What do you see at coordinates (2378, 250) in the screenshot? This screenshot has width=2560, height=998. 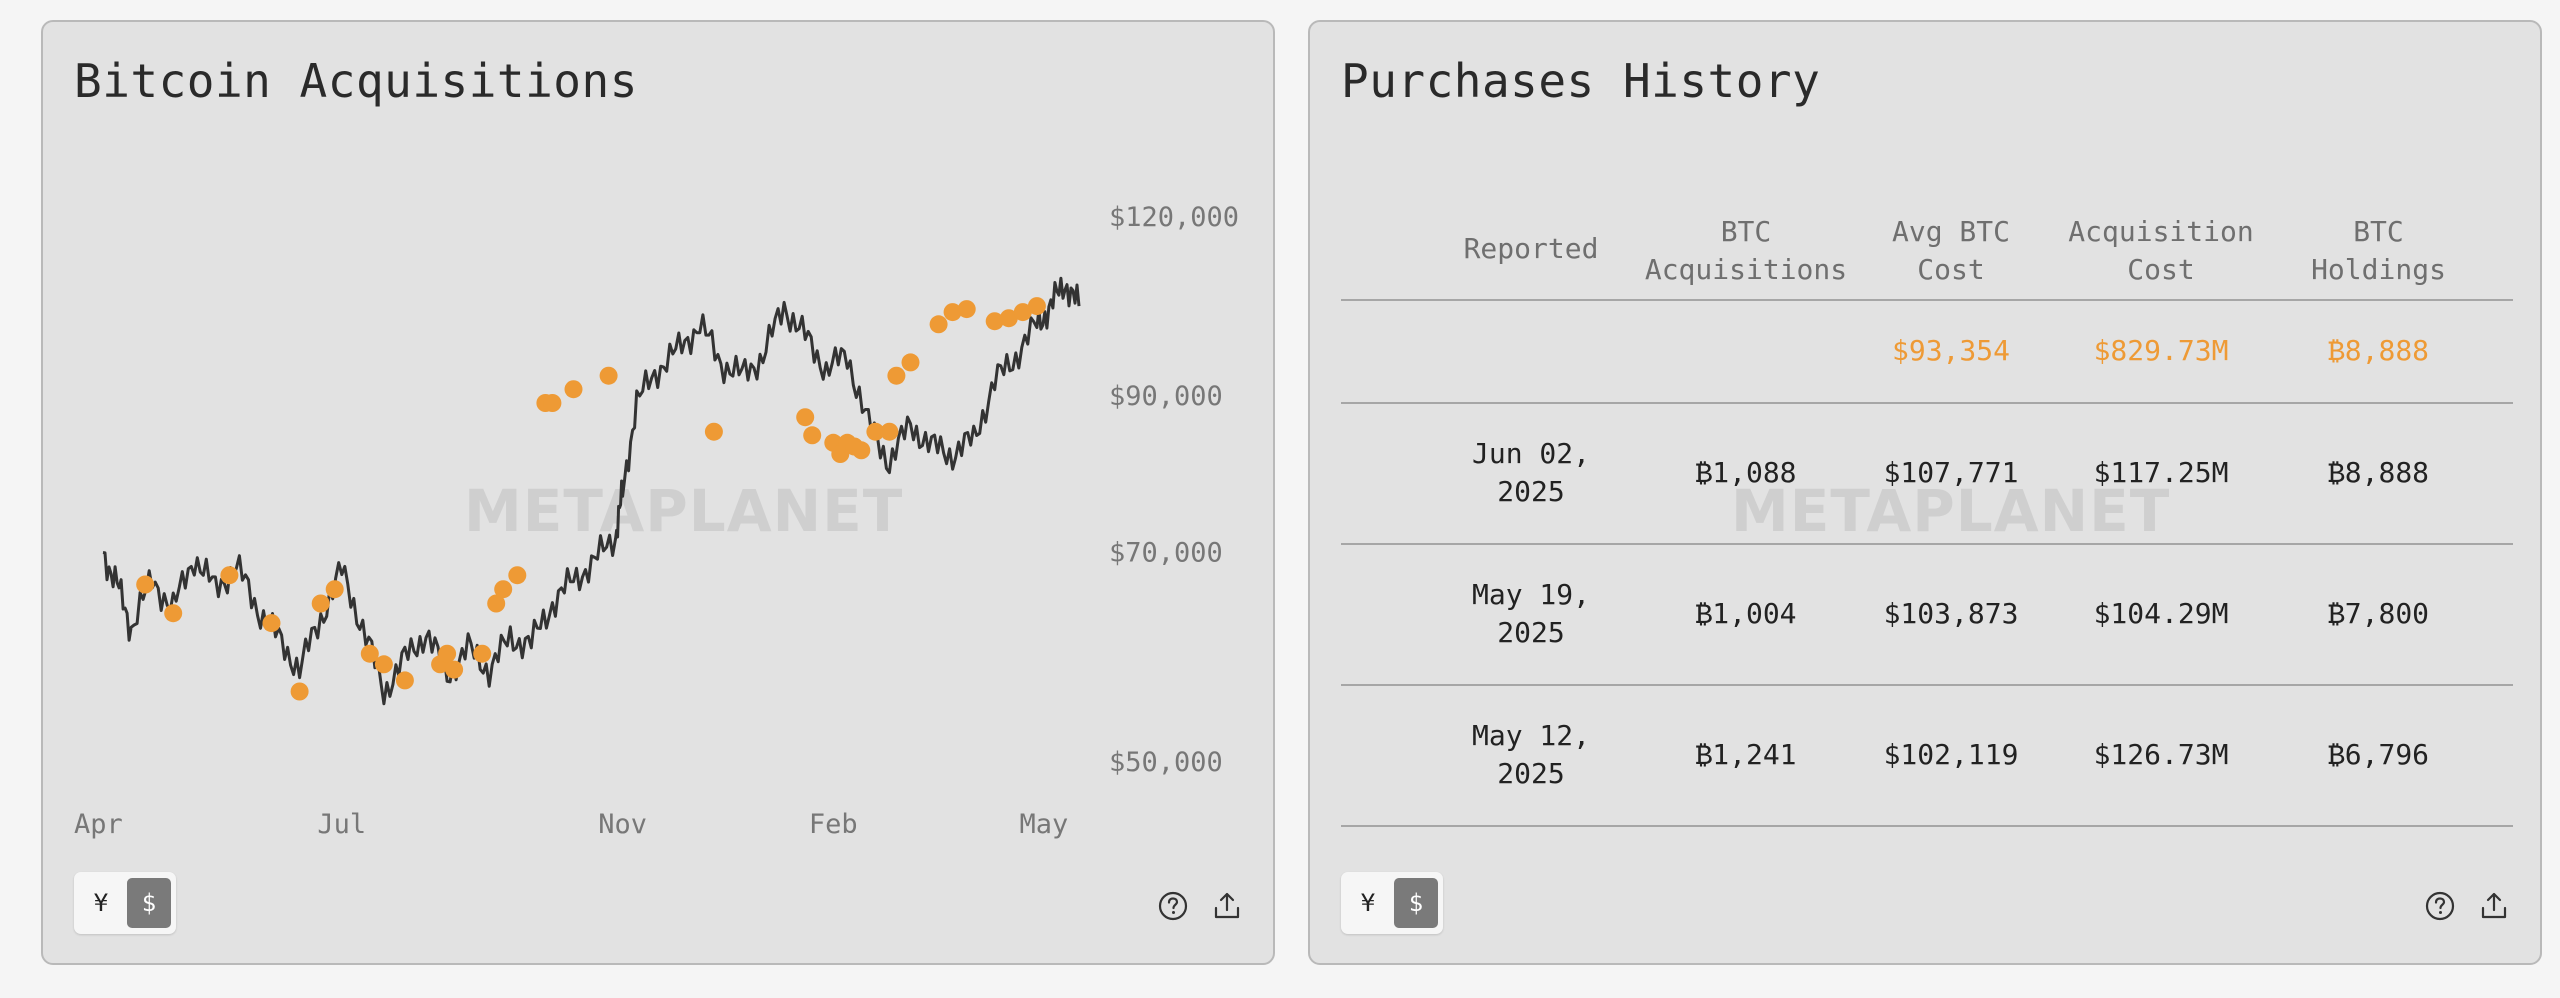 I see `header-btc-holdings: BTC Holdings` at bounding box center [2378, 250].